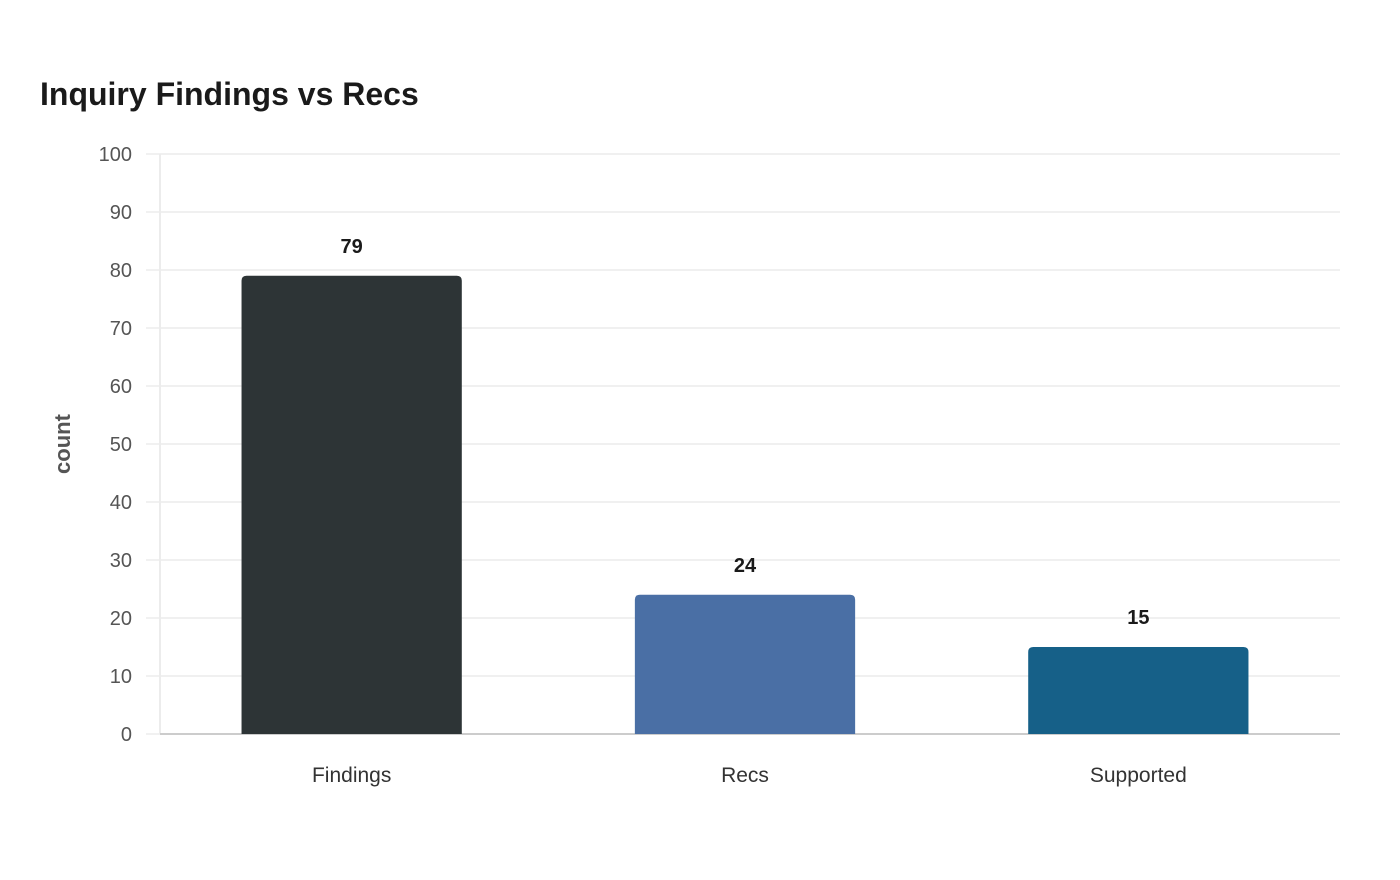 The height and width of the screenshot is (880, 1400). I want to click on data-label-supported: 15, so click(1138, 618).